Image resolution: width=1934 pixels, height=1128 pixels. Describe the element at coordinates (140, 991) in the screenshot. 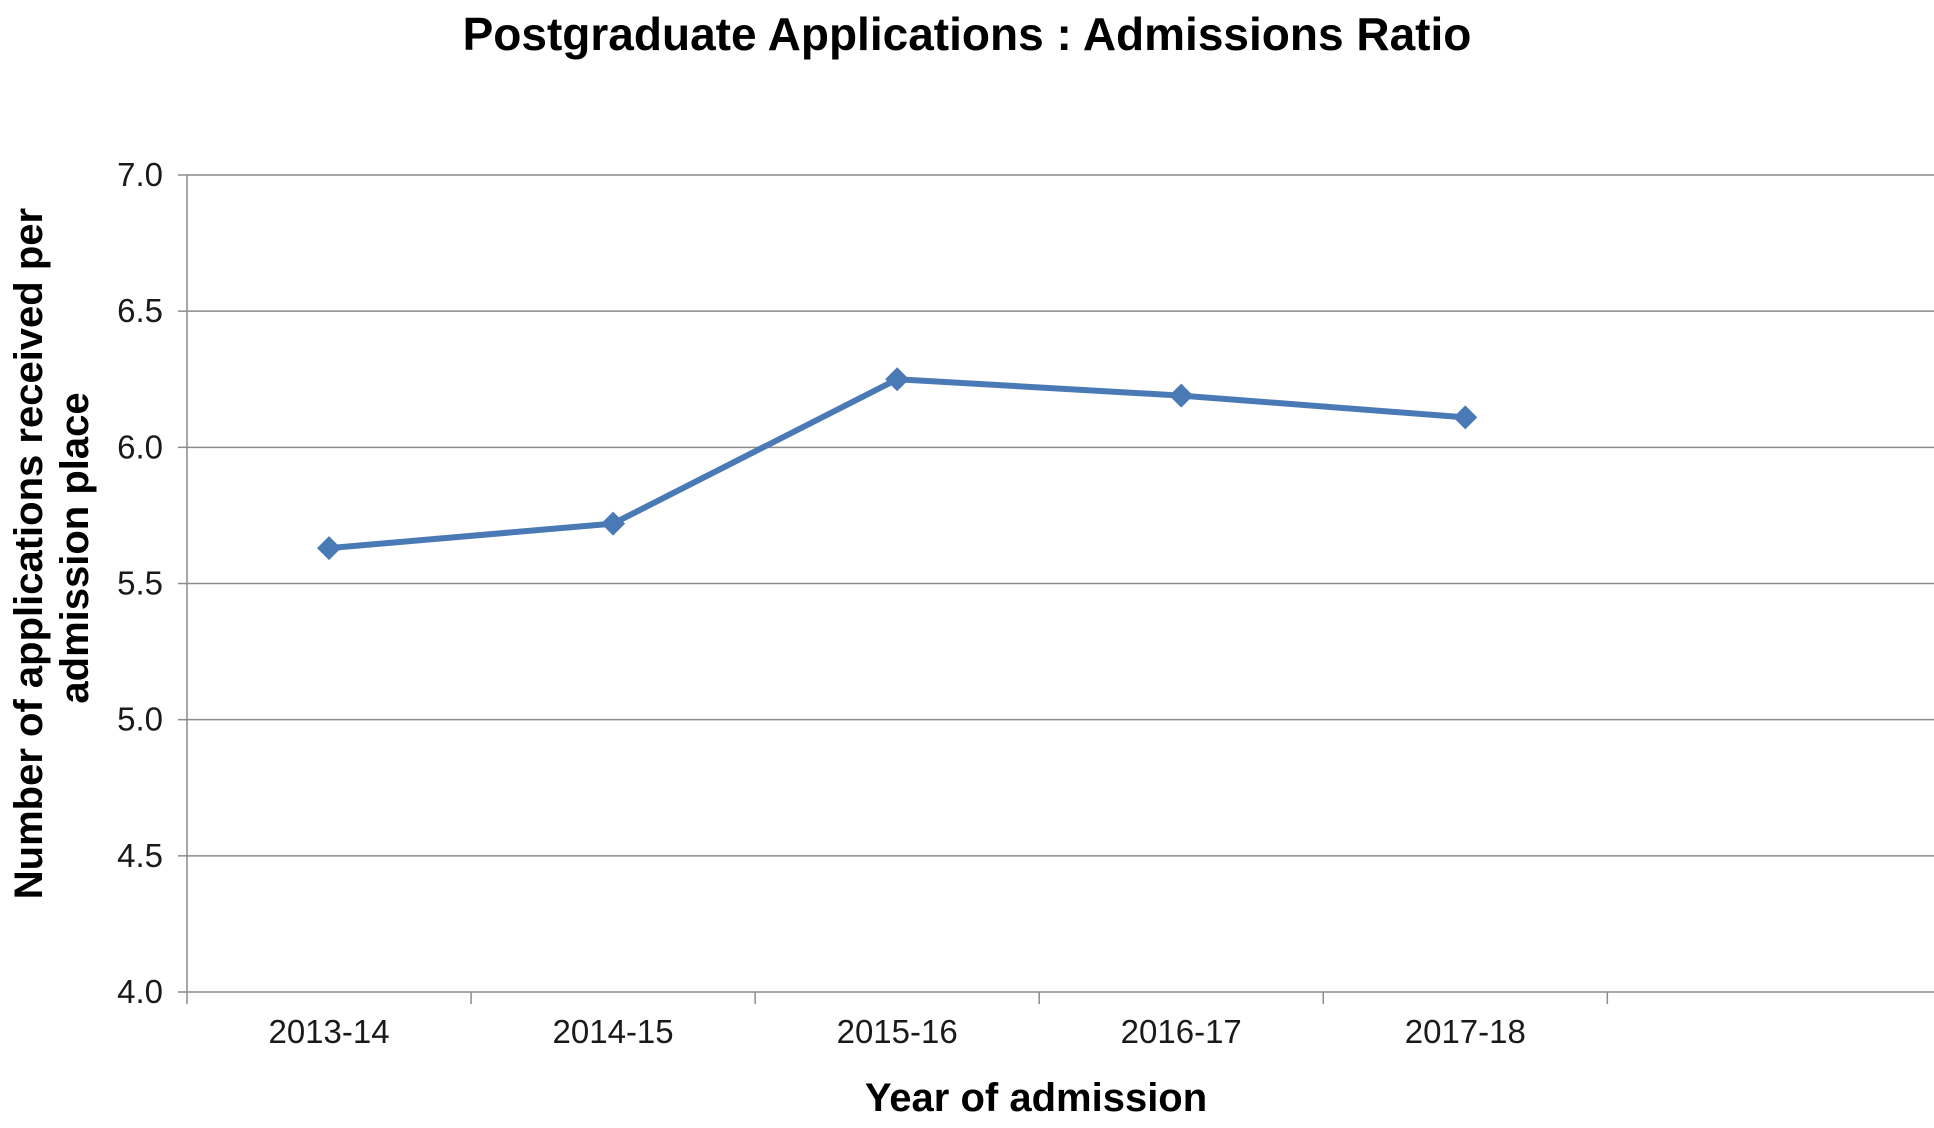

I see `y-tick-label: 4.0` at that location.